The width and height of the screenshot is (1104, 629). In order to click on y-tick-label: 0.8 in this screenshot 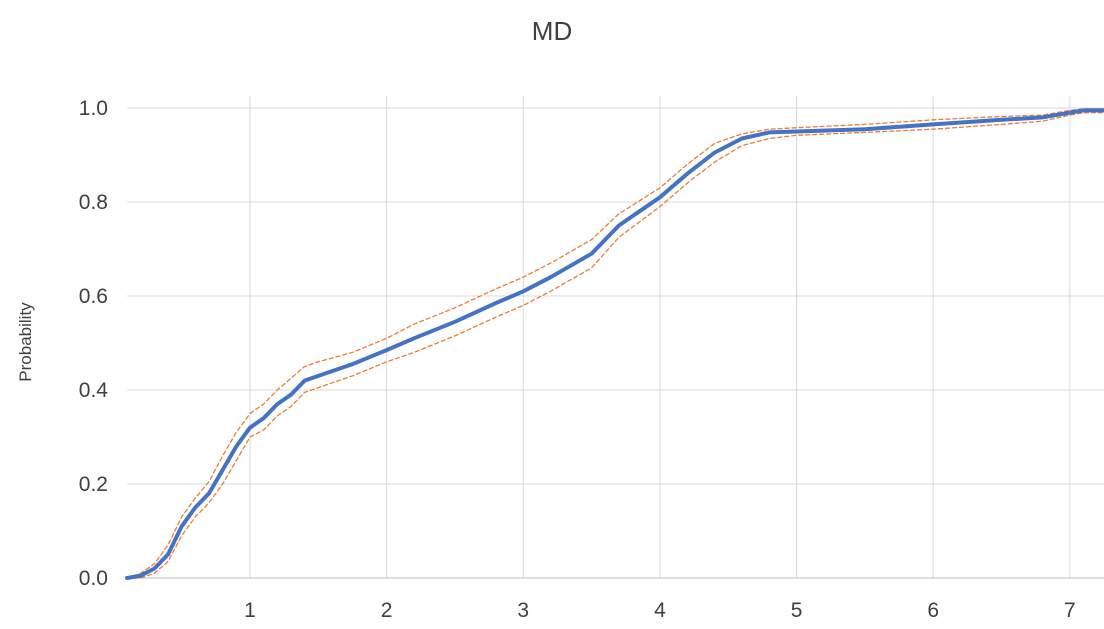, I will do `click(93, 202)`.